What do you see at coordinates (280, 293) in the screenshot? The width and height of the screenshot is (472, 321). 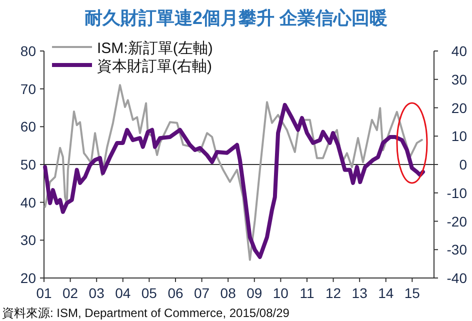 I see `x-tick-label: 10` at bounding box center [280, 293].